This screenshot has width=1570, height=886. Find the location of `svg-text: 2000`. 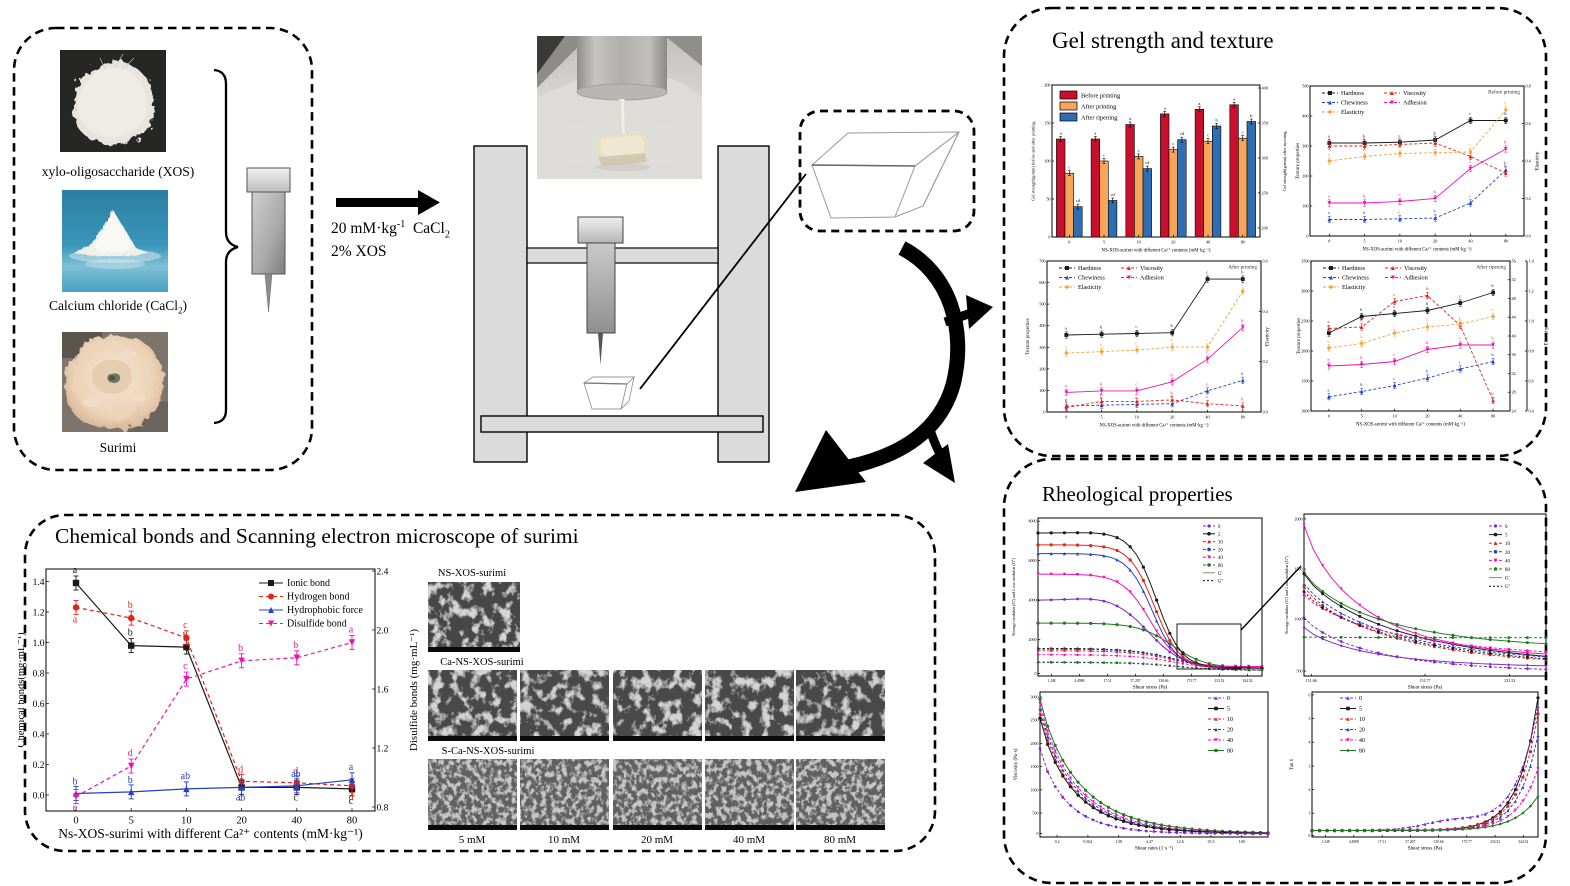

svg-text: 2000 is located at coordinates (1305, 350).